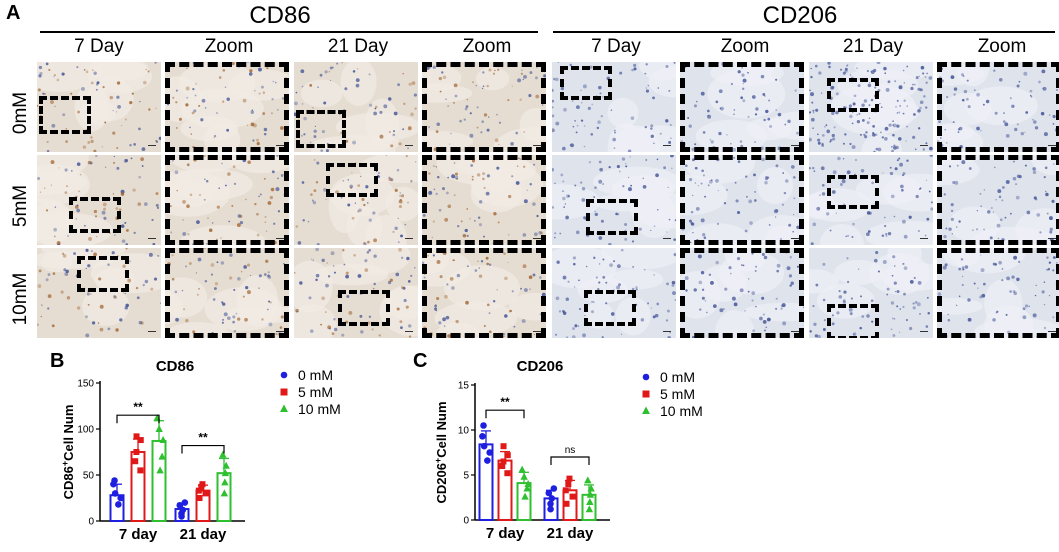 Image resolution: width=1059 pixels, height=552 pixels. Describe the element at coordinates (21, 113) in the screenshot. I see `row-header-0mm: 0mM` at that location.